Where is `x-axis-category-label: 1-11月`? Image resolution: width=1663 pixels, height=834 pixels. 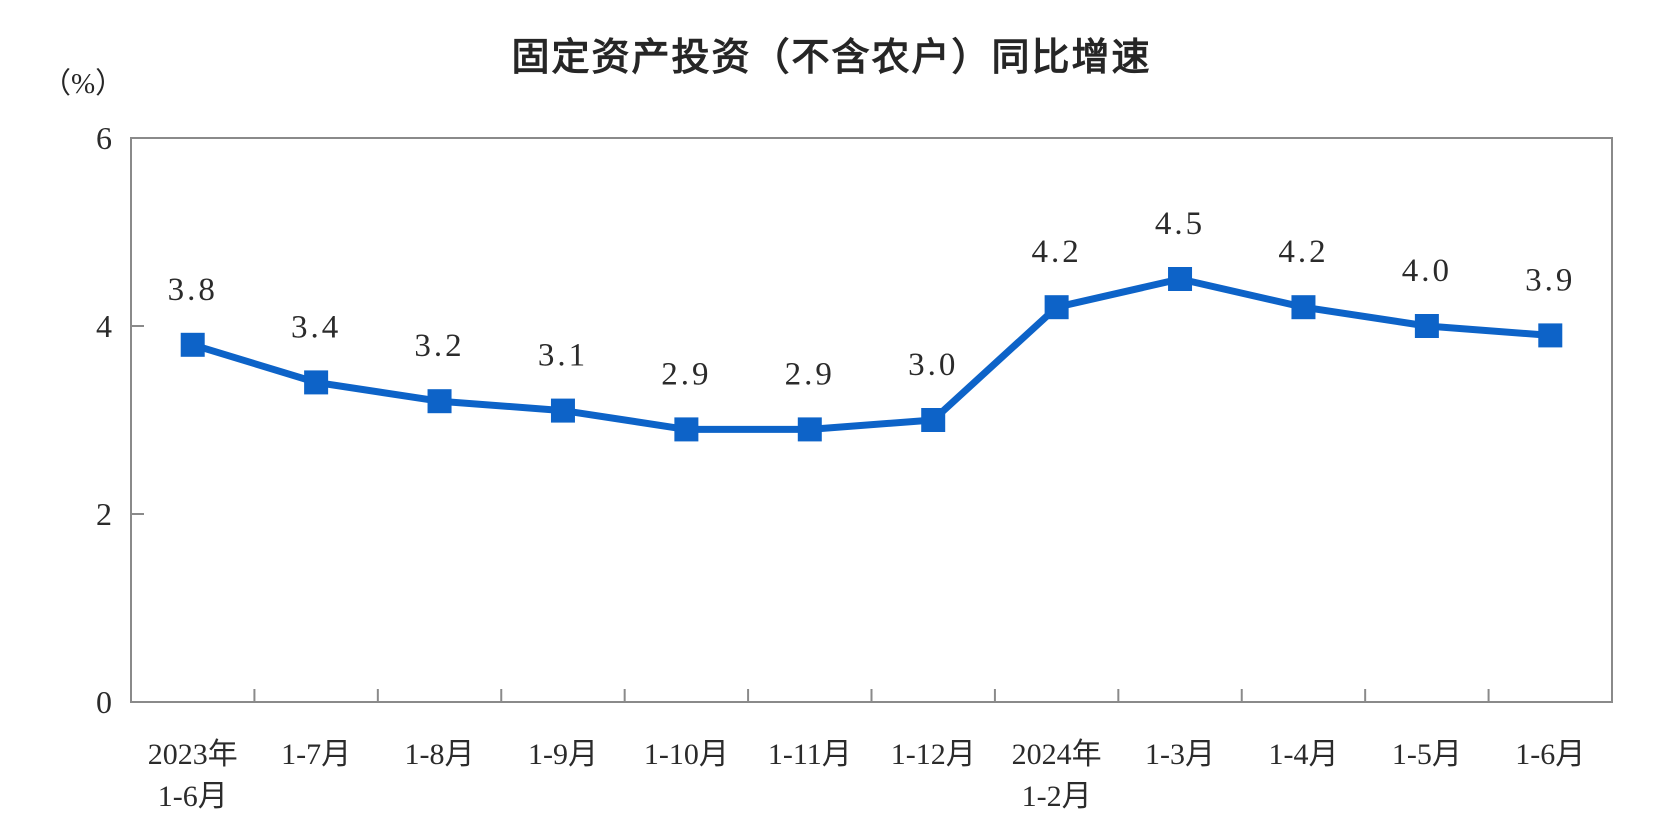 x-axis-category-label: 1-11月 is located at coordinates (810, 754).